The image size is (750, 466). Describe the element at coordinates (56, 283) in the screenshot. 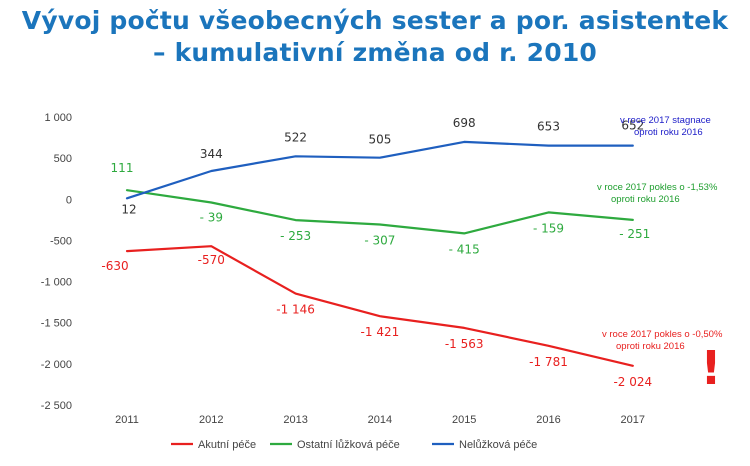

I see `y-tick-label: -1 000` at that location.